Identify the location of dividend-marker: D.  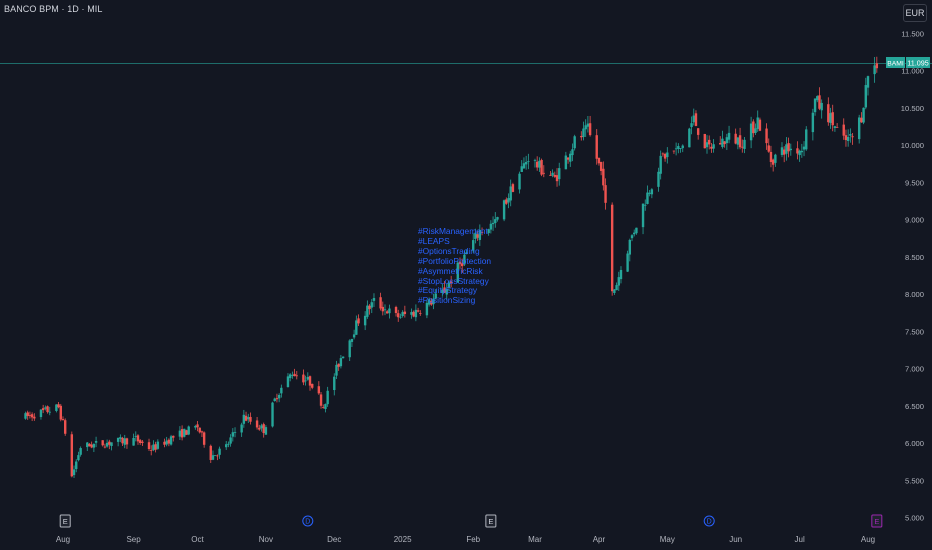
(709, 521).